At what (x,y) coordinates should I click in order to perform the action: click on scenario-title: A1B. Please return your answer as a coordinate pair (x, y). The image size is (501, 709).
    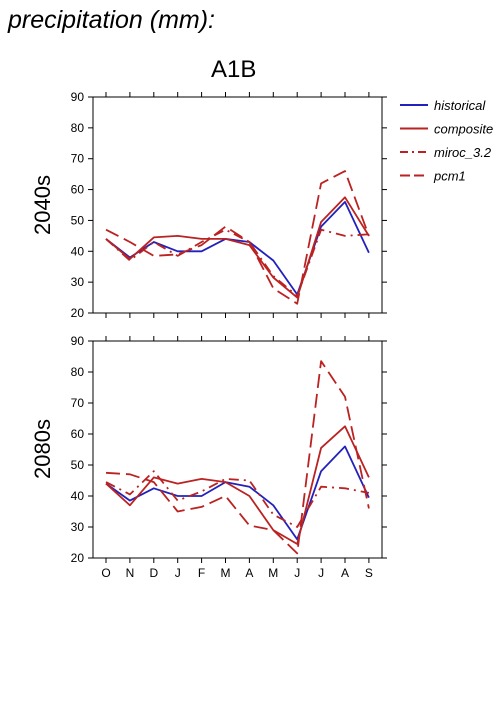
    Looking at the image, I should click on (234, 69).